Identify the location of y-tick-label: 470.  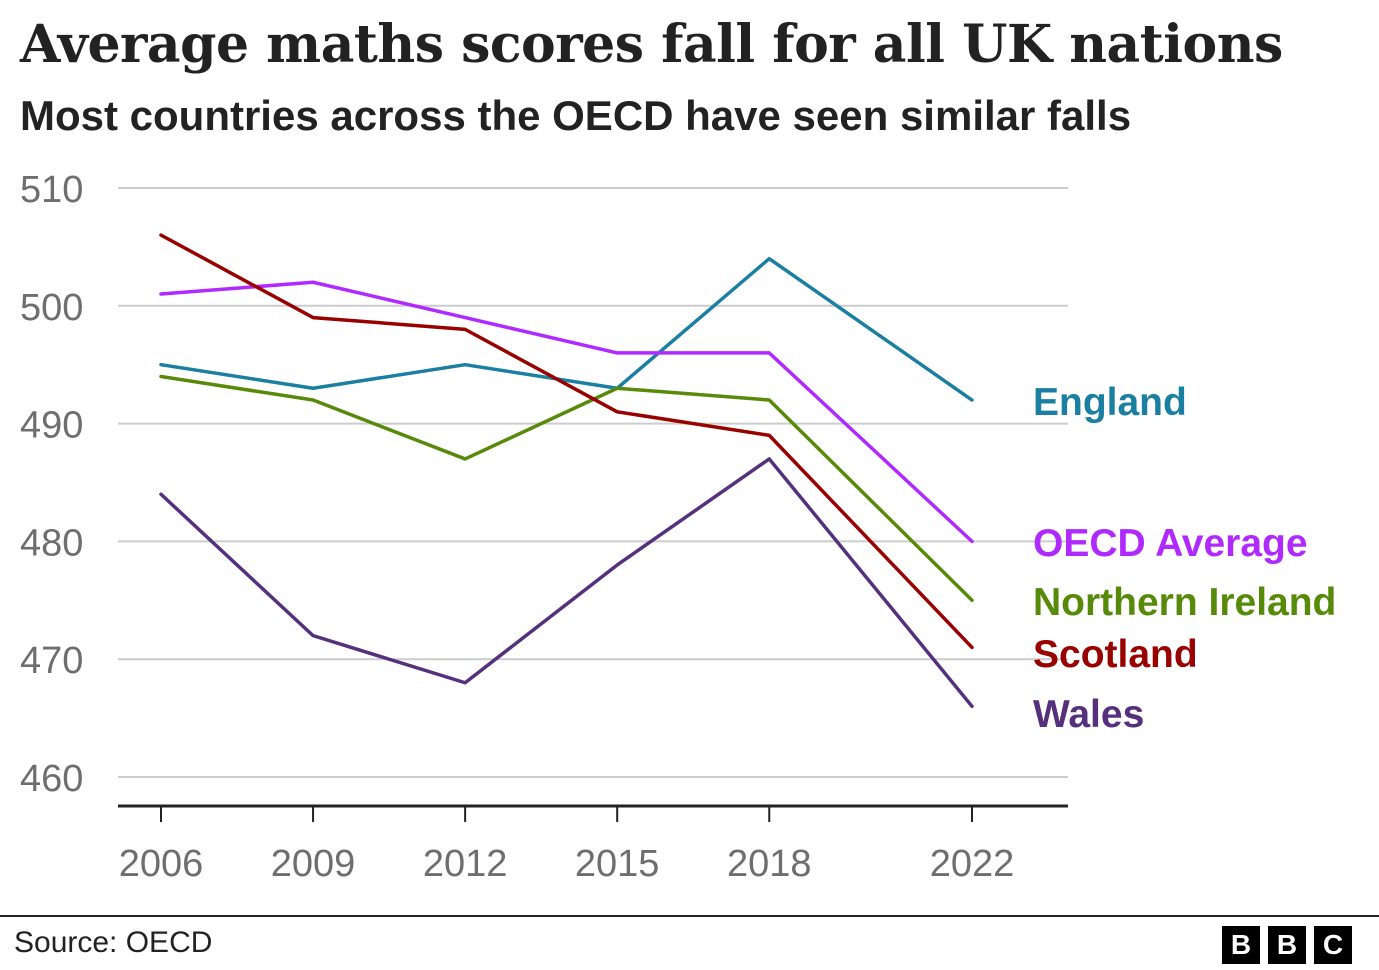
(51, 661).